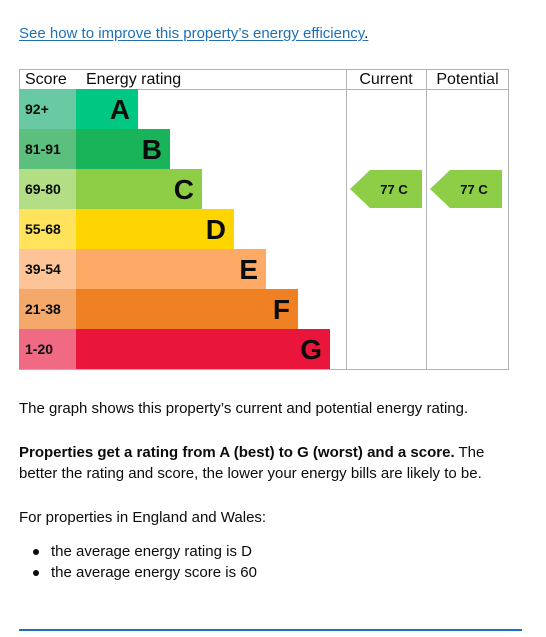 The width and height of the screenshot is (546, 637). Describe the element at coordinates (366, 33) in the screenshot. I see `improve-link-period: .` at that location.